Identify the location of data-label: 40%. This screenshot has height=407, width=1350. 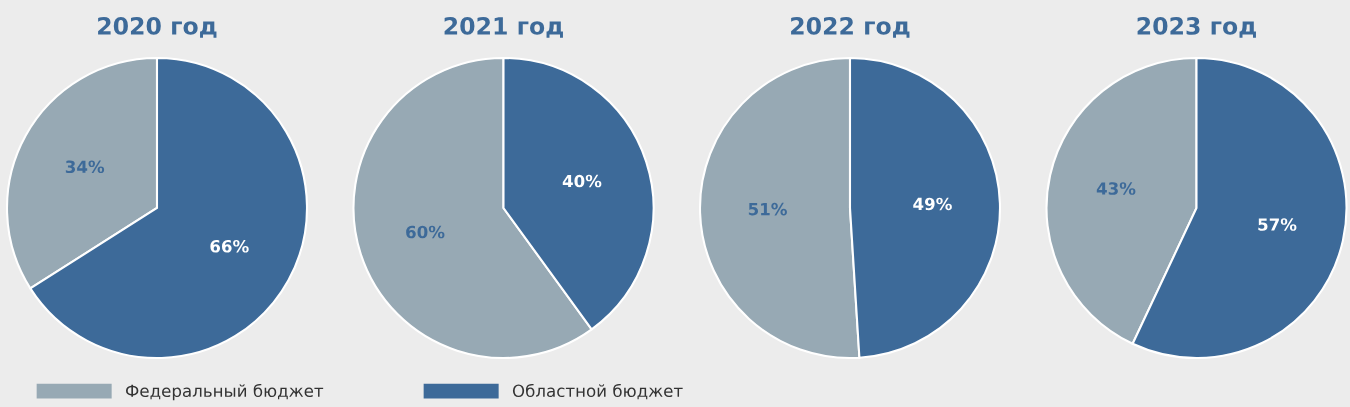
(582, 181).